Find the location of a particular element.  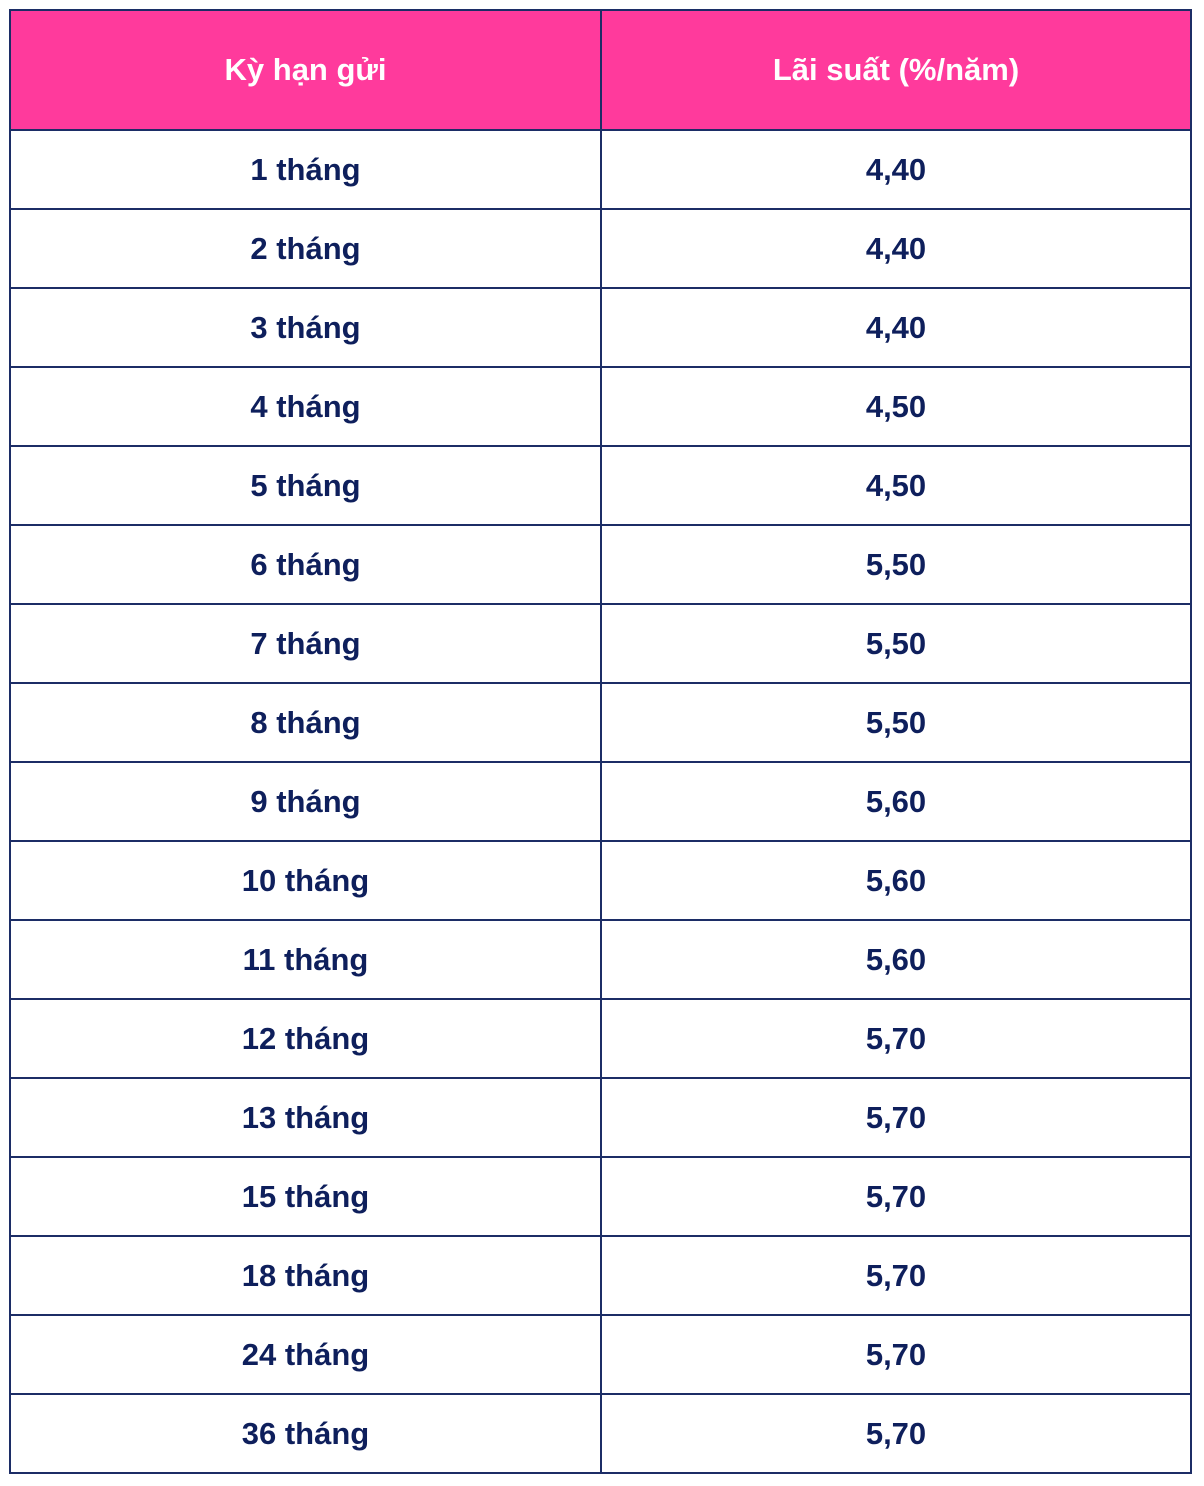

table-row: 1 tháng 4,40 is located at coordinates (600, 169).